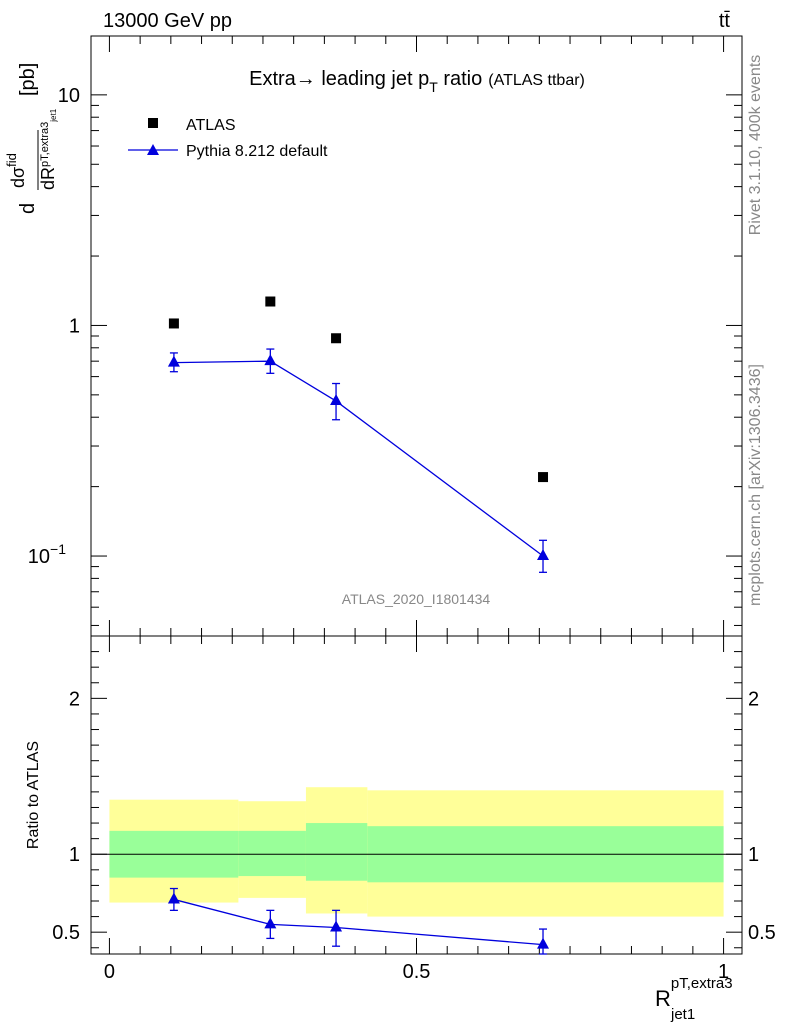  What do you see at coordinates (755, 485) in the screenshot?
I see `site-label: mcplots.cern.ch [arXiv:1306.3436]` at bounding box center [755, 485].